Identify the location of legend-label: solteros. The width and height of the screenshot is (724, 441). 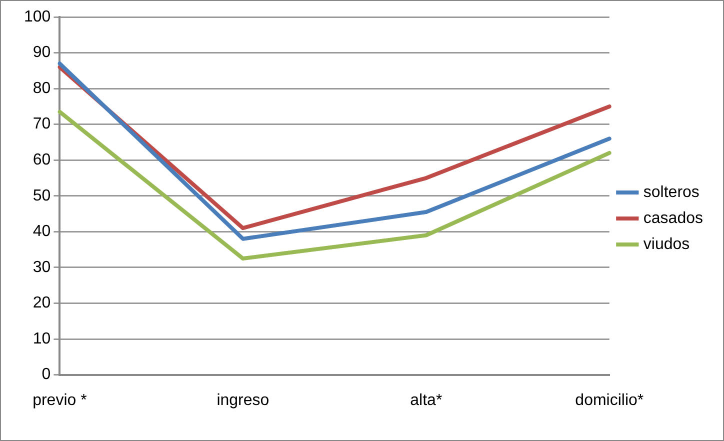
(671, 192).